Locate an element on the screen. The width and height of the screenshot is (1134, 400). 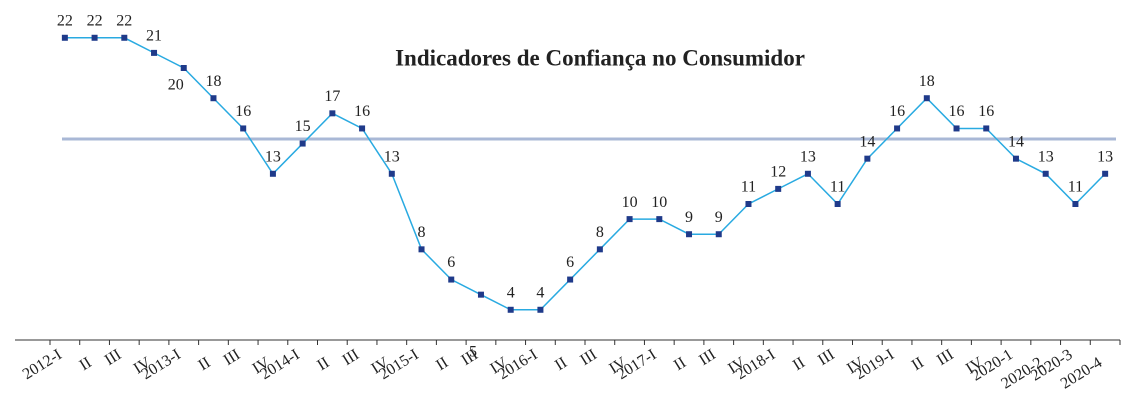
x-tick-label: 2019-I is located at coordinates (874, 364).